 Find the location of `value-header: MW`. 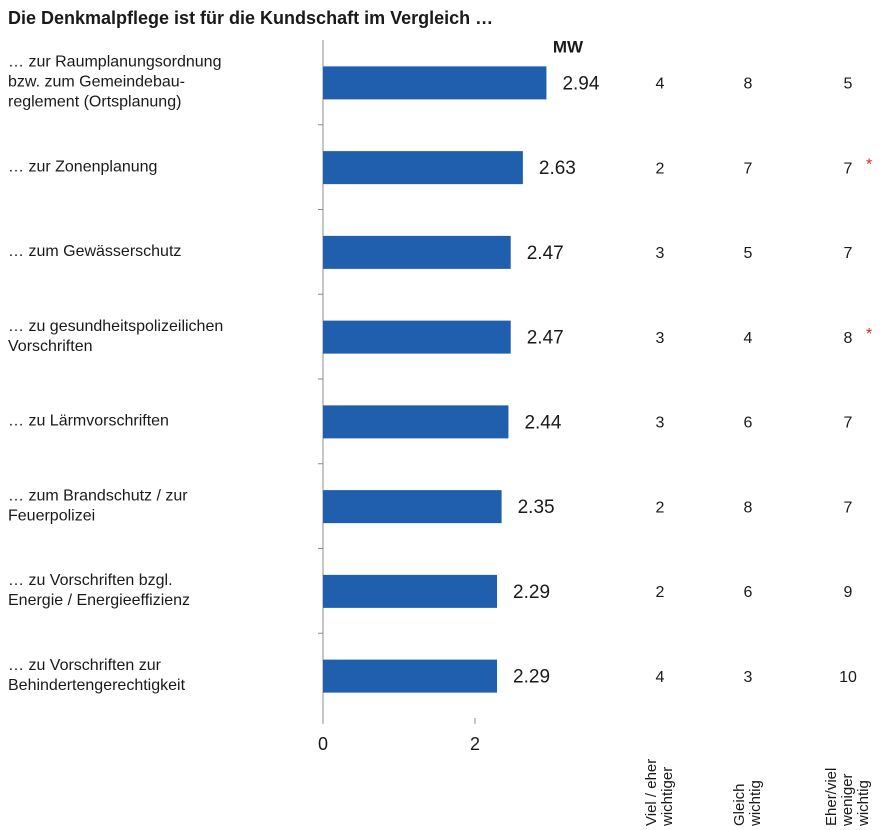

value-header: MW is located at coordinates (568, 46).